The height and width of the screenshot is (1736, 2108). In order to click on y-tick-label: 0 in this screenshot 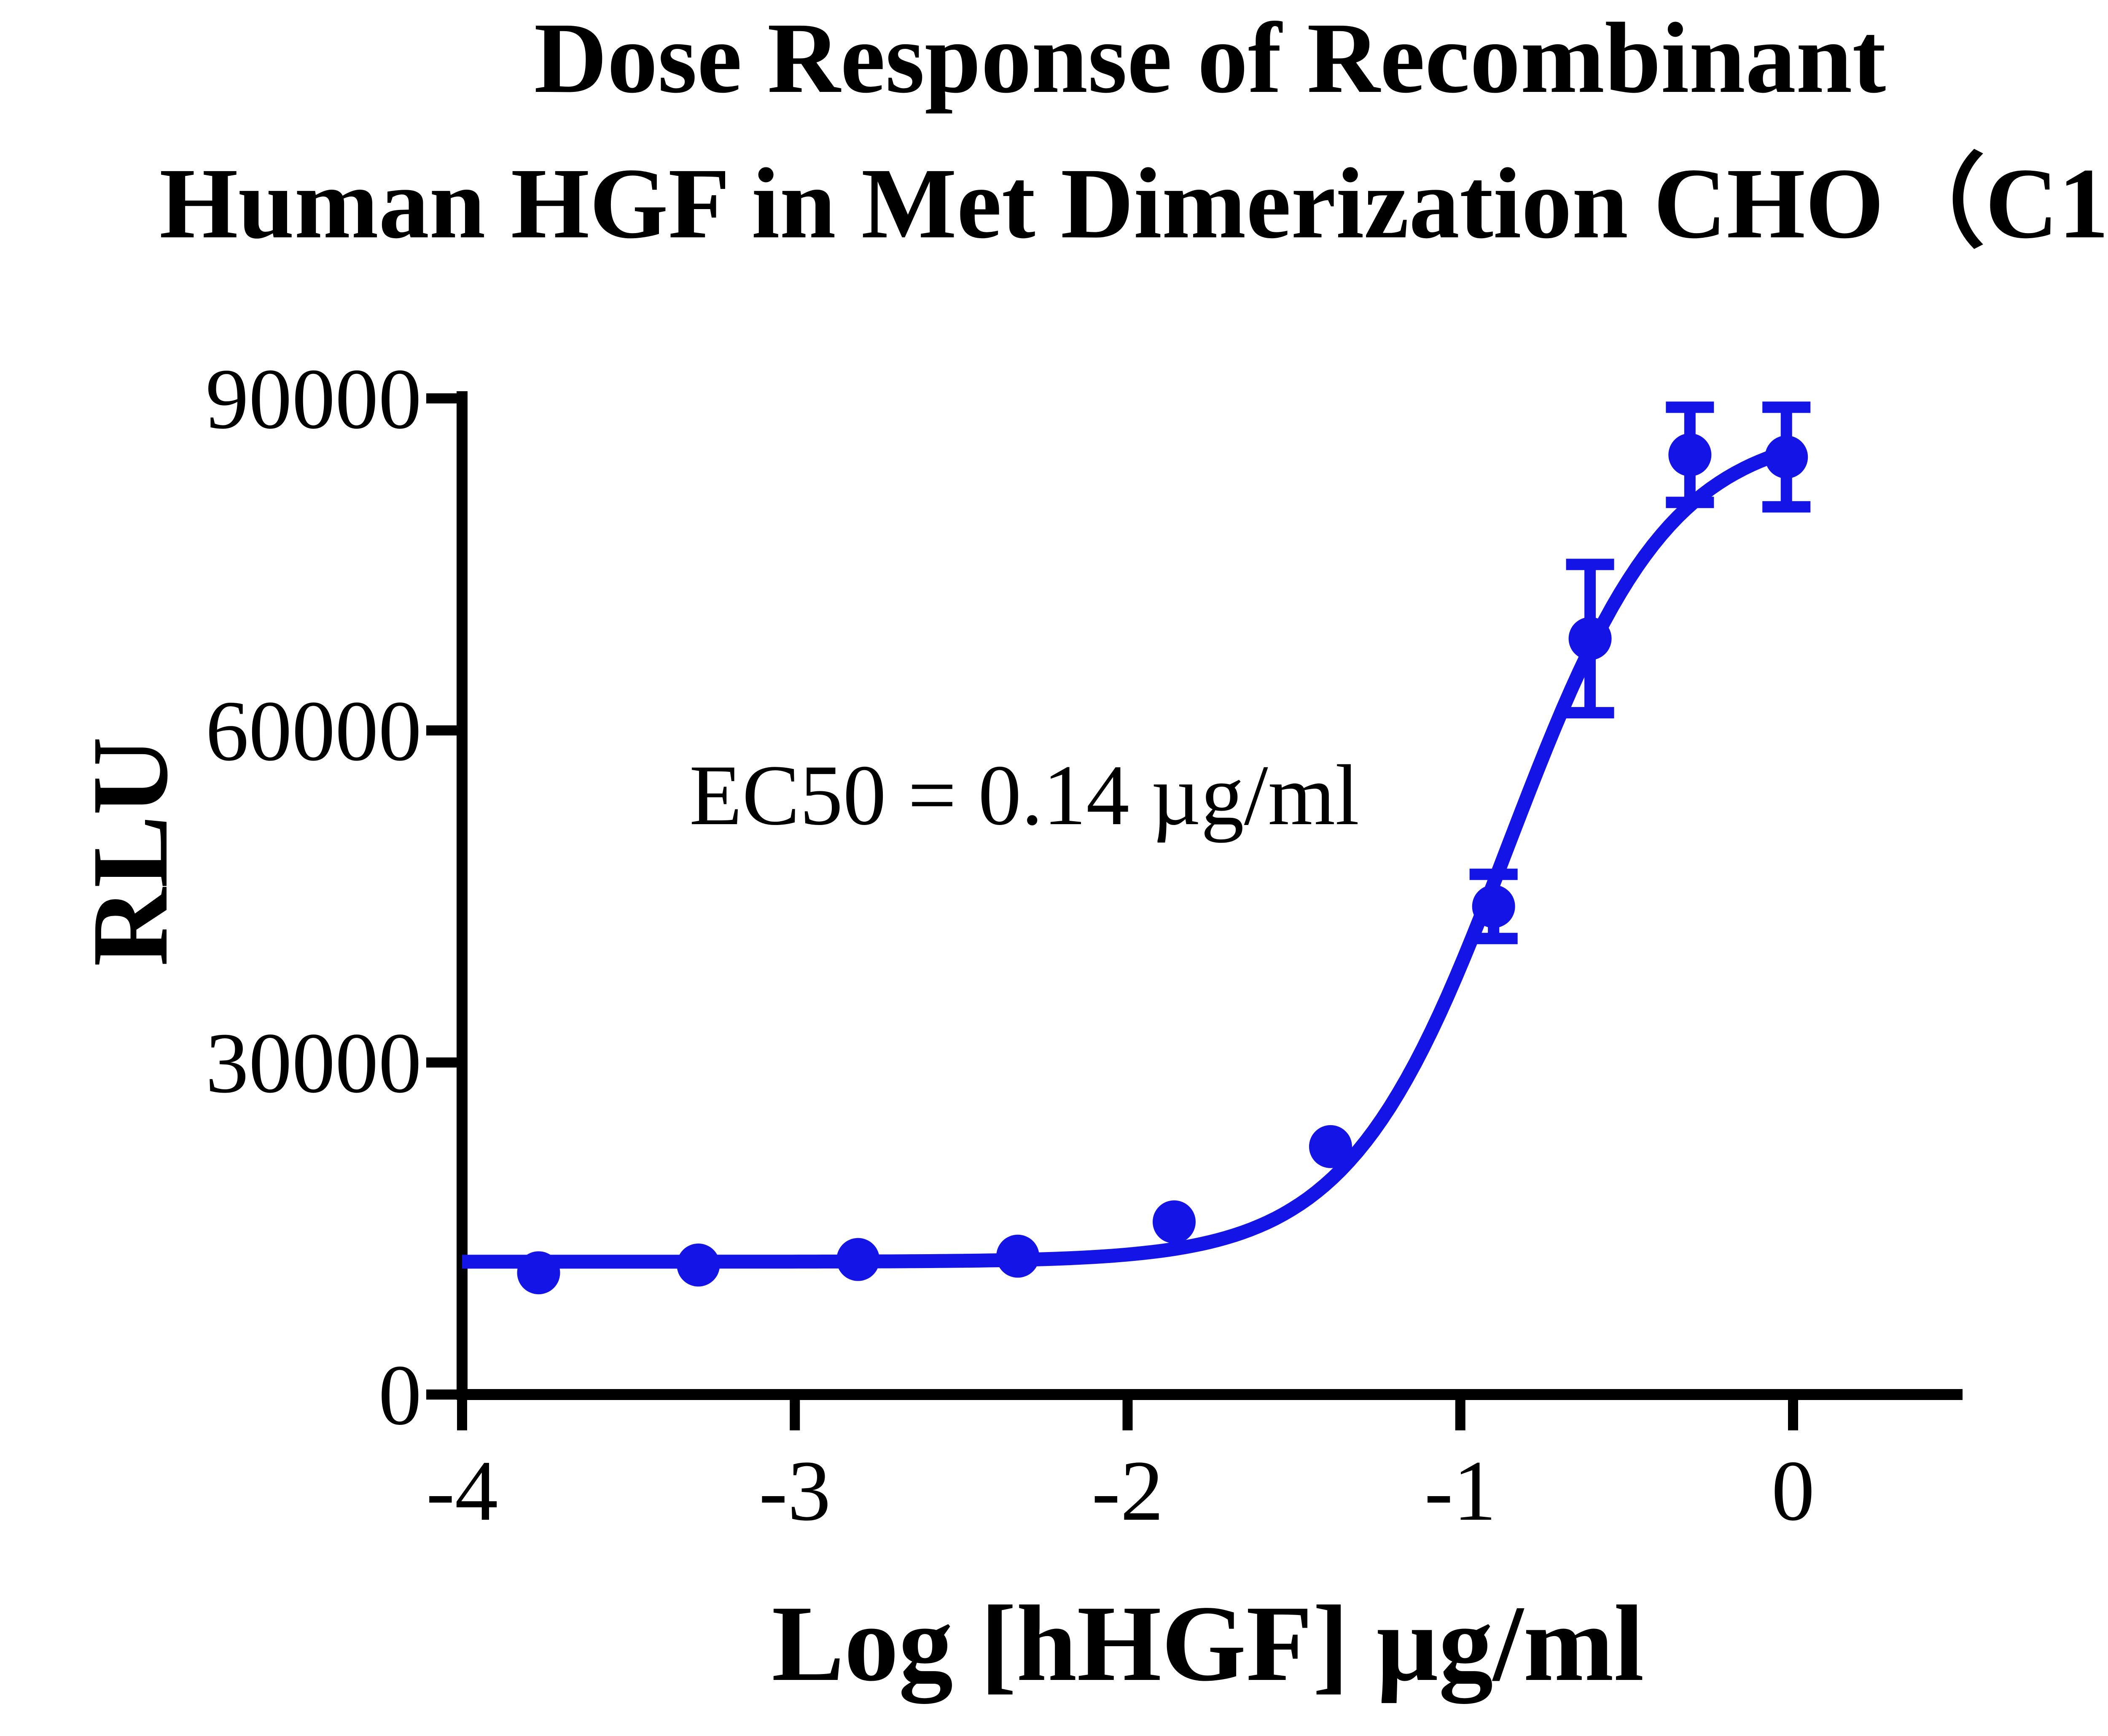, I will do `click(400, 1395)`.